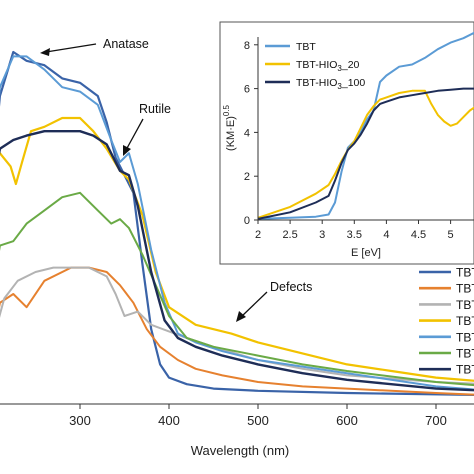 This screenshot has width=474, height=474. Describe the element at coordinates (330, 84) in the screenshot. I see `inset-legend-label: TBT-HIO3_100` at that location.